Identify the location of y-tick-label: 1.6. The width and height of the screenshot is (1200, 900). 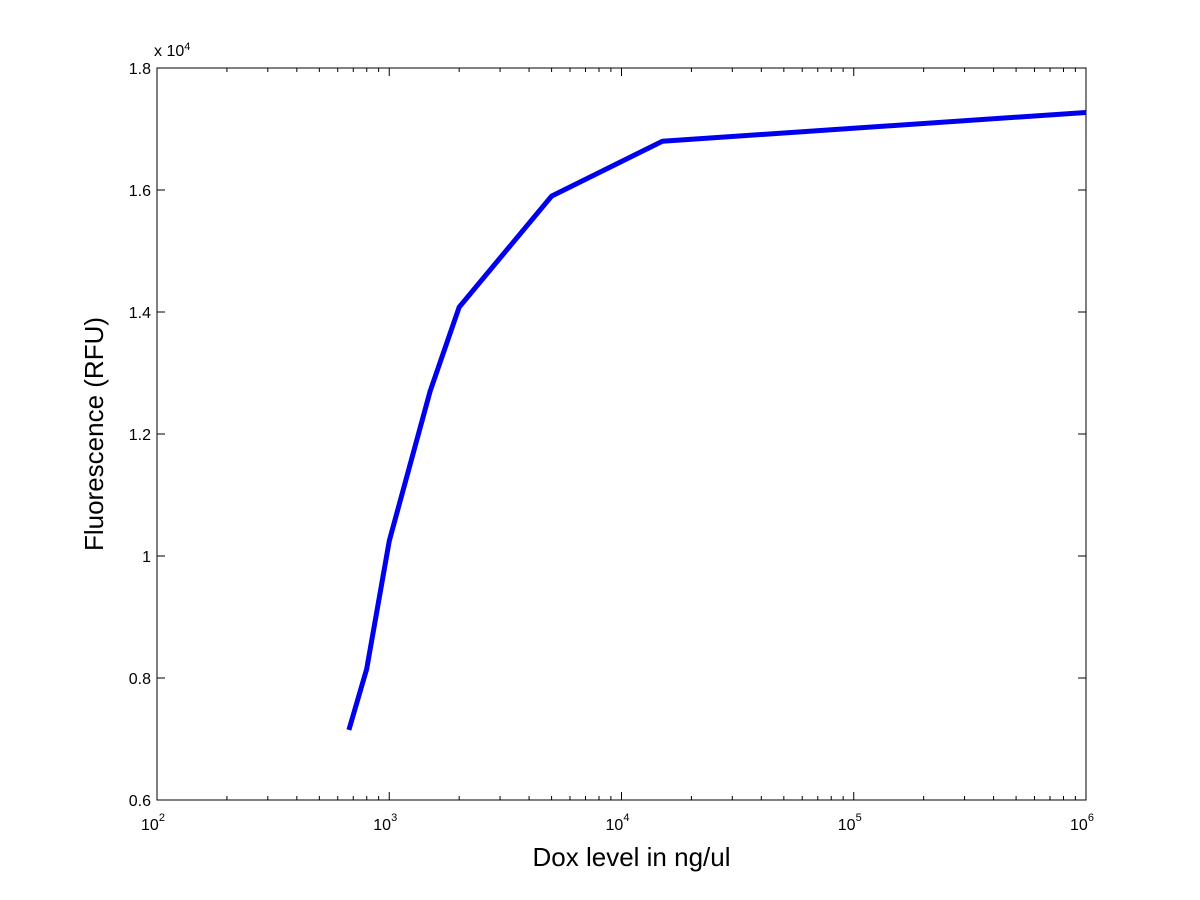
(140, 191).